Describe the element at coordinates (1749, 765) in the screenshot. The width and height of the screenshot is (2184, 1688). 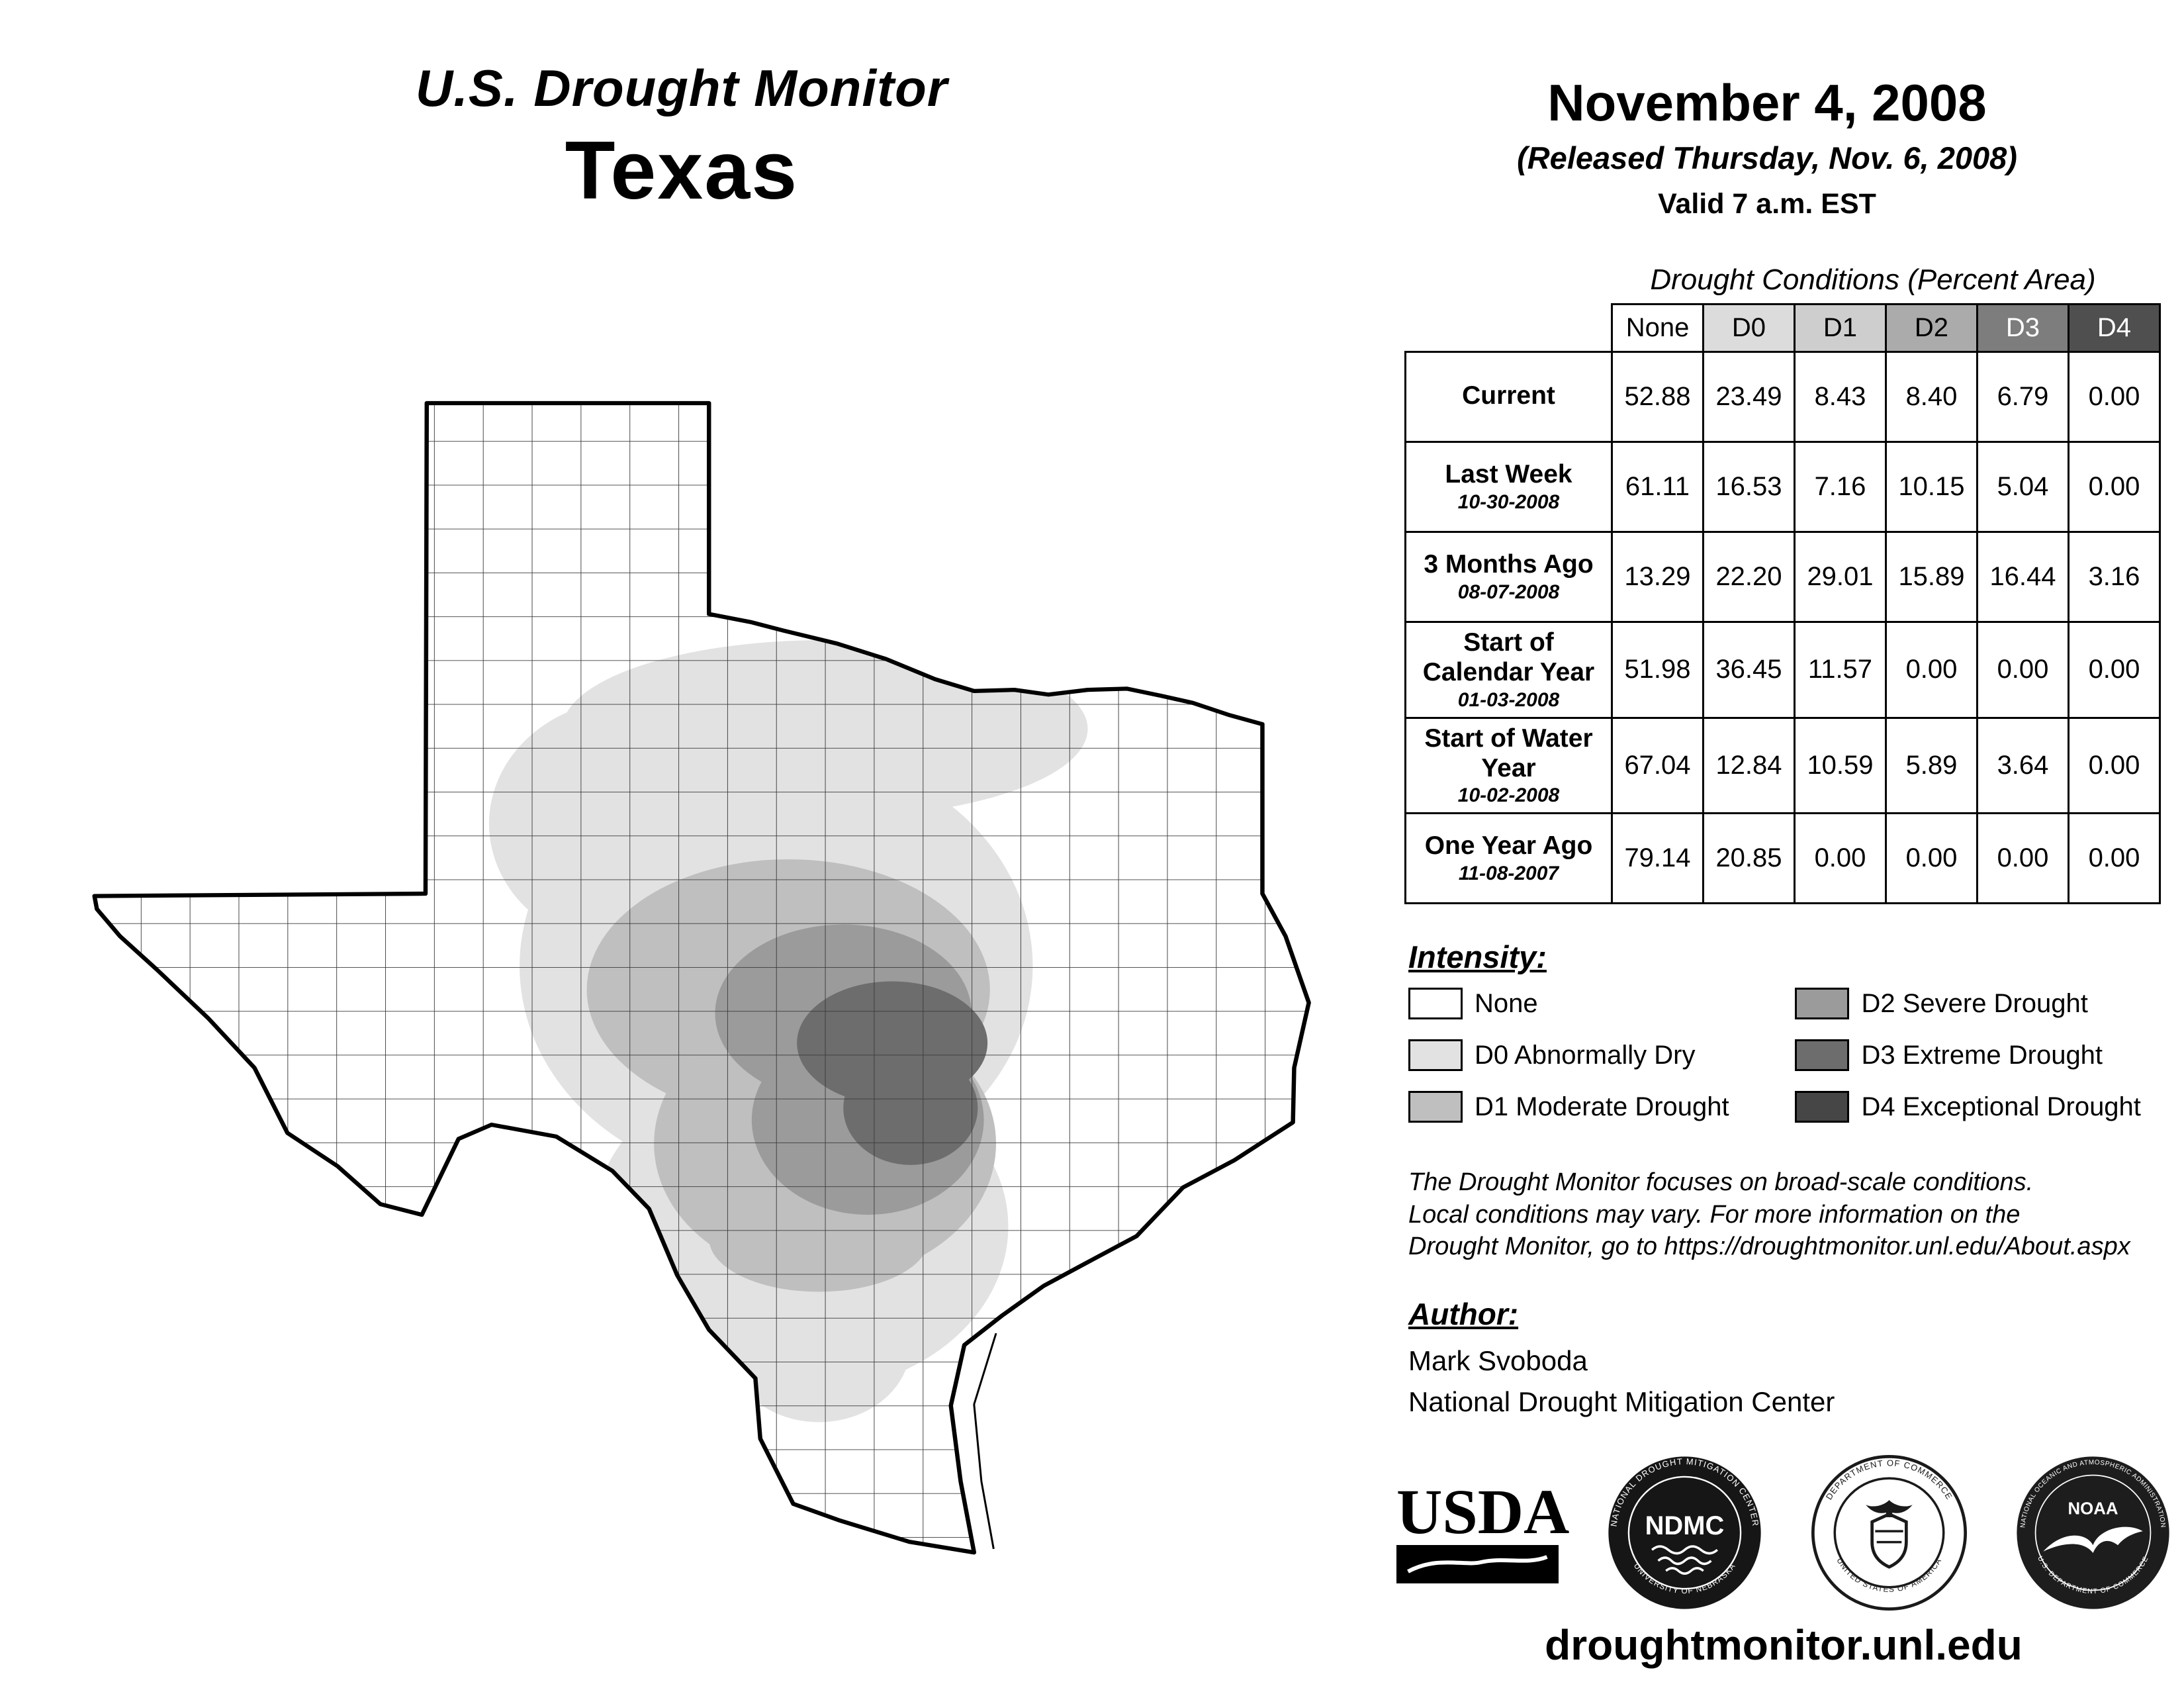
I see `cell-value: 12.84` at that location.